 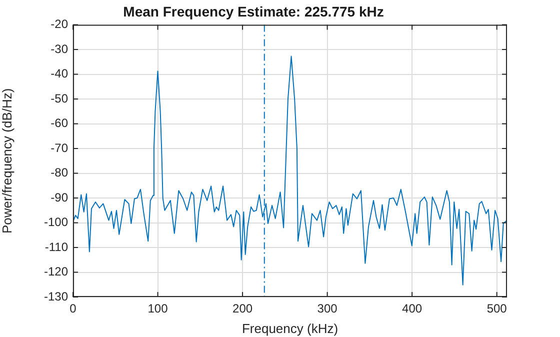 What do you see at coordinates (290, 328) in the screenshot?
I see `x-axis-title: Frequency (kHz)` at bounding box center [290, 328].